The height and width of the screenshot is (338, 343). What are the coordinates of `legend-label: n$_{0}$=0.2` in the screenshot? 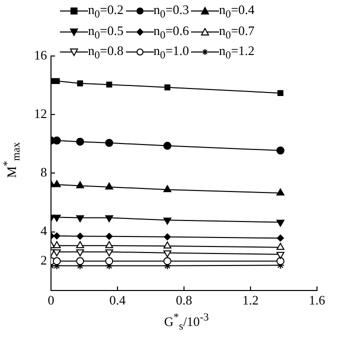 It's located at (106, 11).